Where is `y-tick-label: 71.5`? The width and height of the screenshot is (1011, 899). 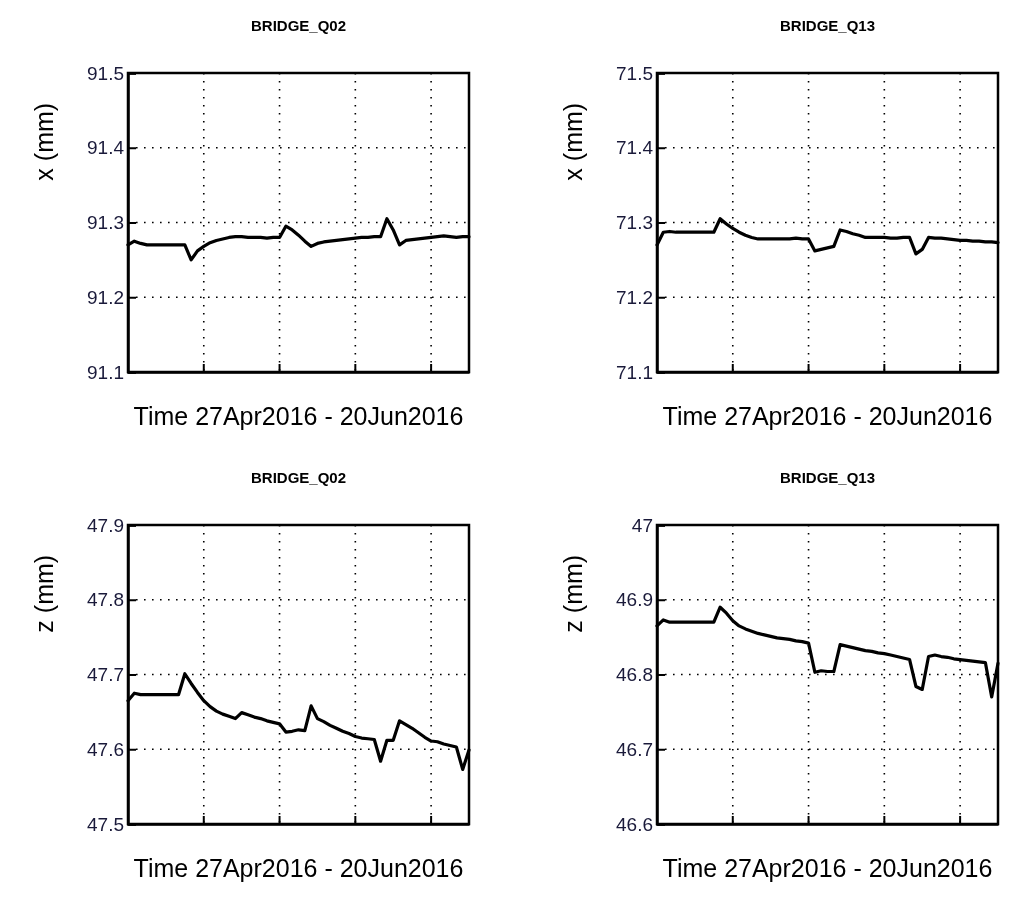 y-tick-label: 71.5 is located at coordinates (634, 73).